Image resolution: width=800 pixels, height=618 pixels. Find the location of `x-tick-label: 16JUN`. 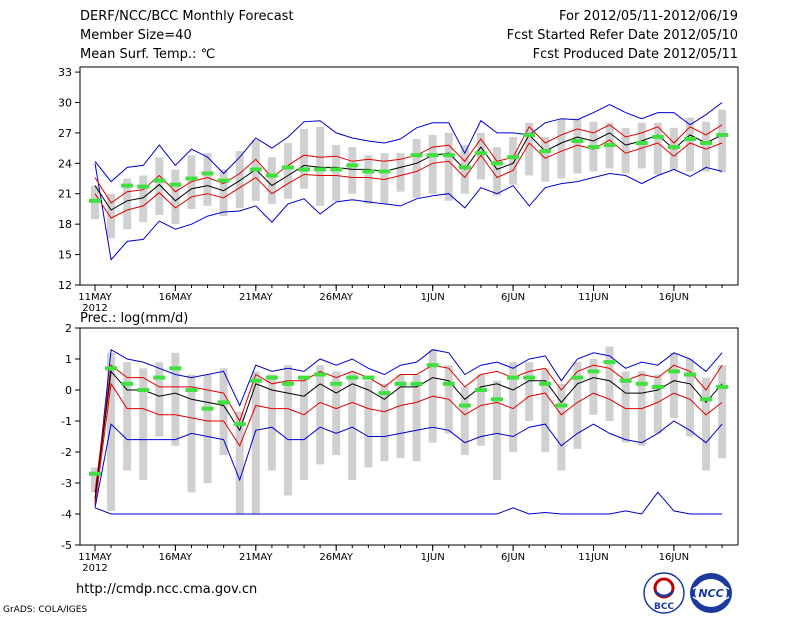

x-tick-label: 16JUN is located at coordinates (674, 557).